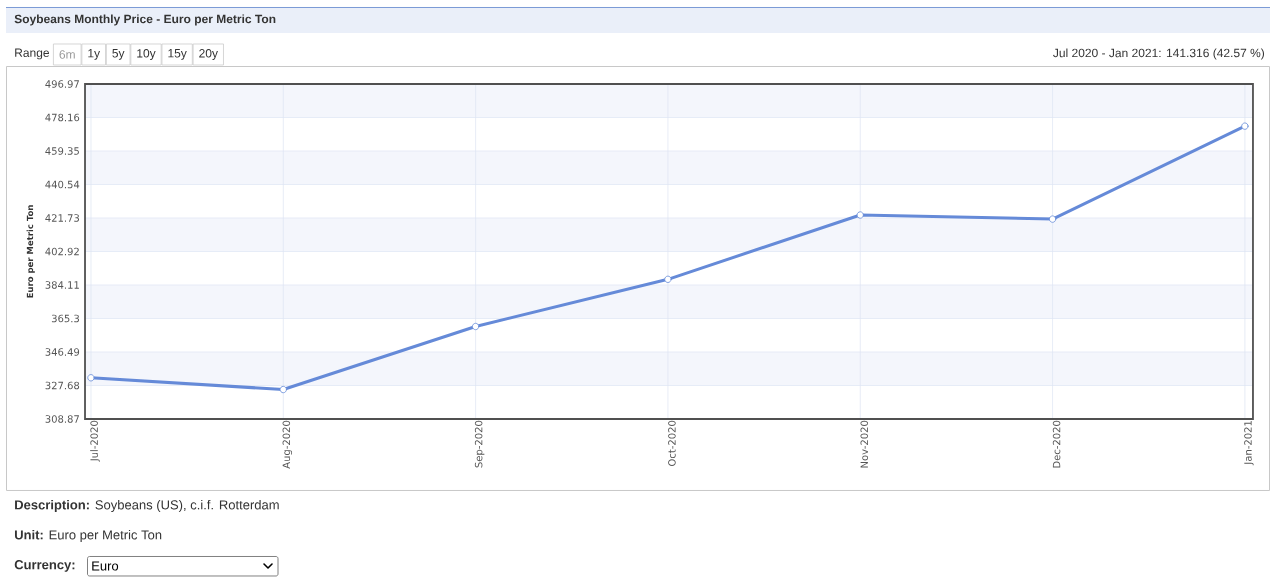 The image size is (1272, 585). I want to click on text: Description: Soybeans (US), c.i.f. Rotterdam, so click(147, 506).